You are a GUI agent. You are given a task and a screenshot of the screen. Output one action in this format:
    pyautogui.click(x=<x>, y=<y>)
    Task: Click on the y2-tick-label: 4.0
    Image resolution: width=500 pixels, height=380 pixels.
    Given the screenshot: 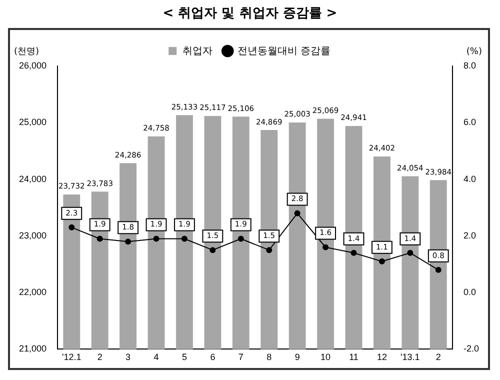 What is the action you would take?
    pyautogui.click(x=469, y=179)
    